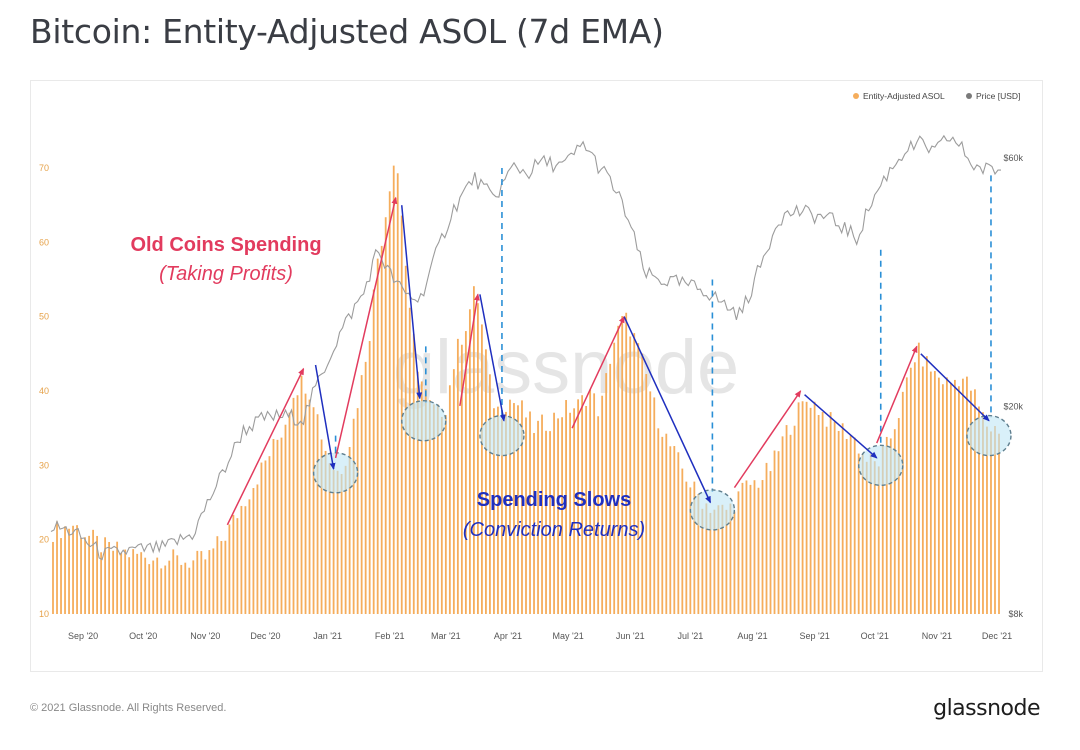 This screenshot has width=1080, height=750. I want to click on x-tick-label: Feb '21, so click(390, 636).